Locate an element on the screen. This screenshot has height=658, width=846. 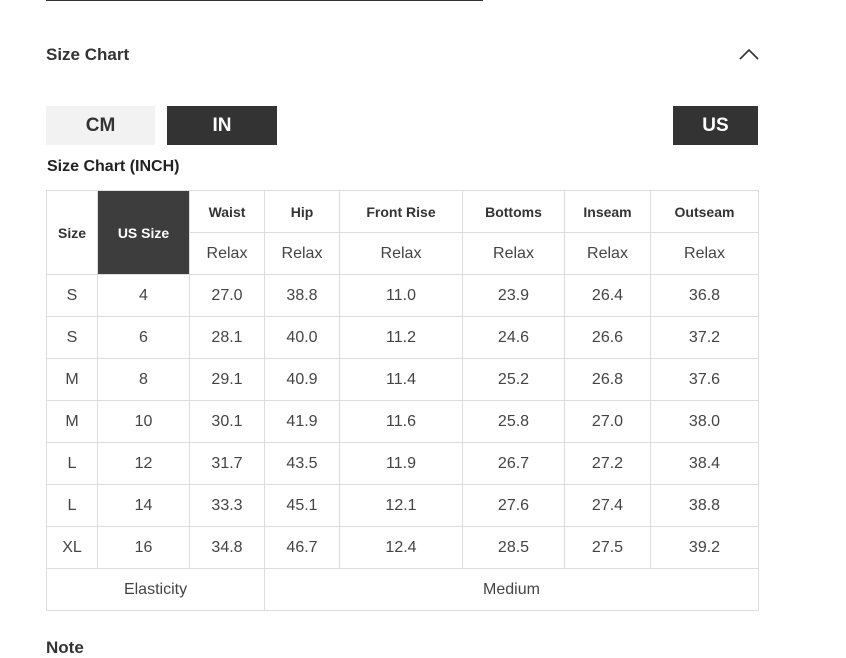
table-cell: 26.8 is located at coordinates (607, 379).